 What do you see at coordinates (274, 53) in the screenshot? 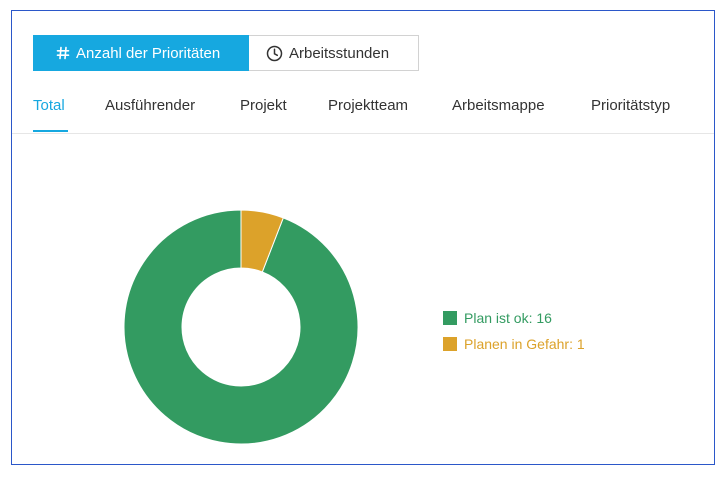
I see `clock-icon` at bounding box center [274, 53].